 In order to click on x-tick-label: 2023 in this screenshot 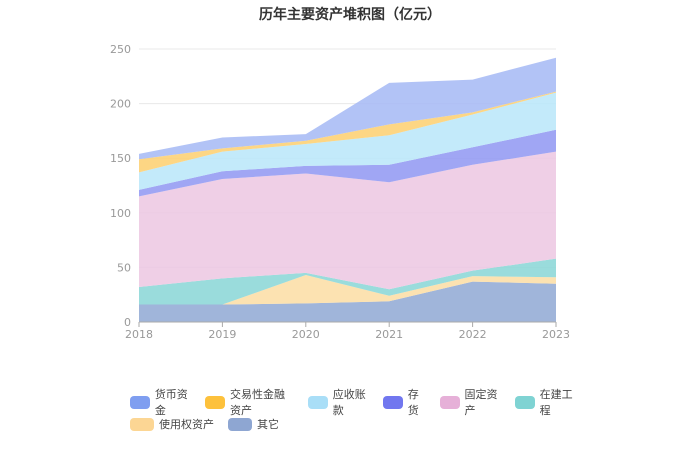, I will do `click(556, 334)`.